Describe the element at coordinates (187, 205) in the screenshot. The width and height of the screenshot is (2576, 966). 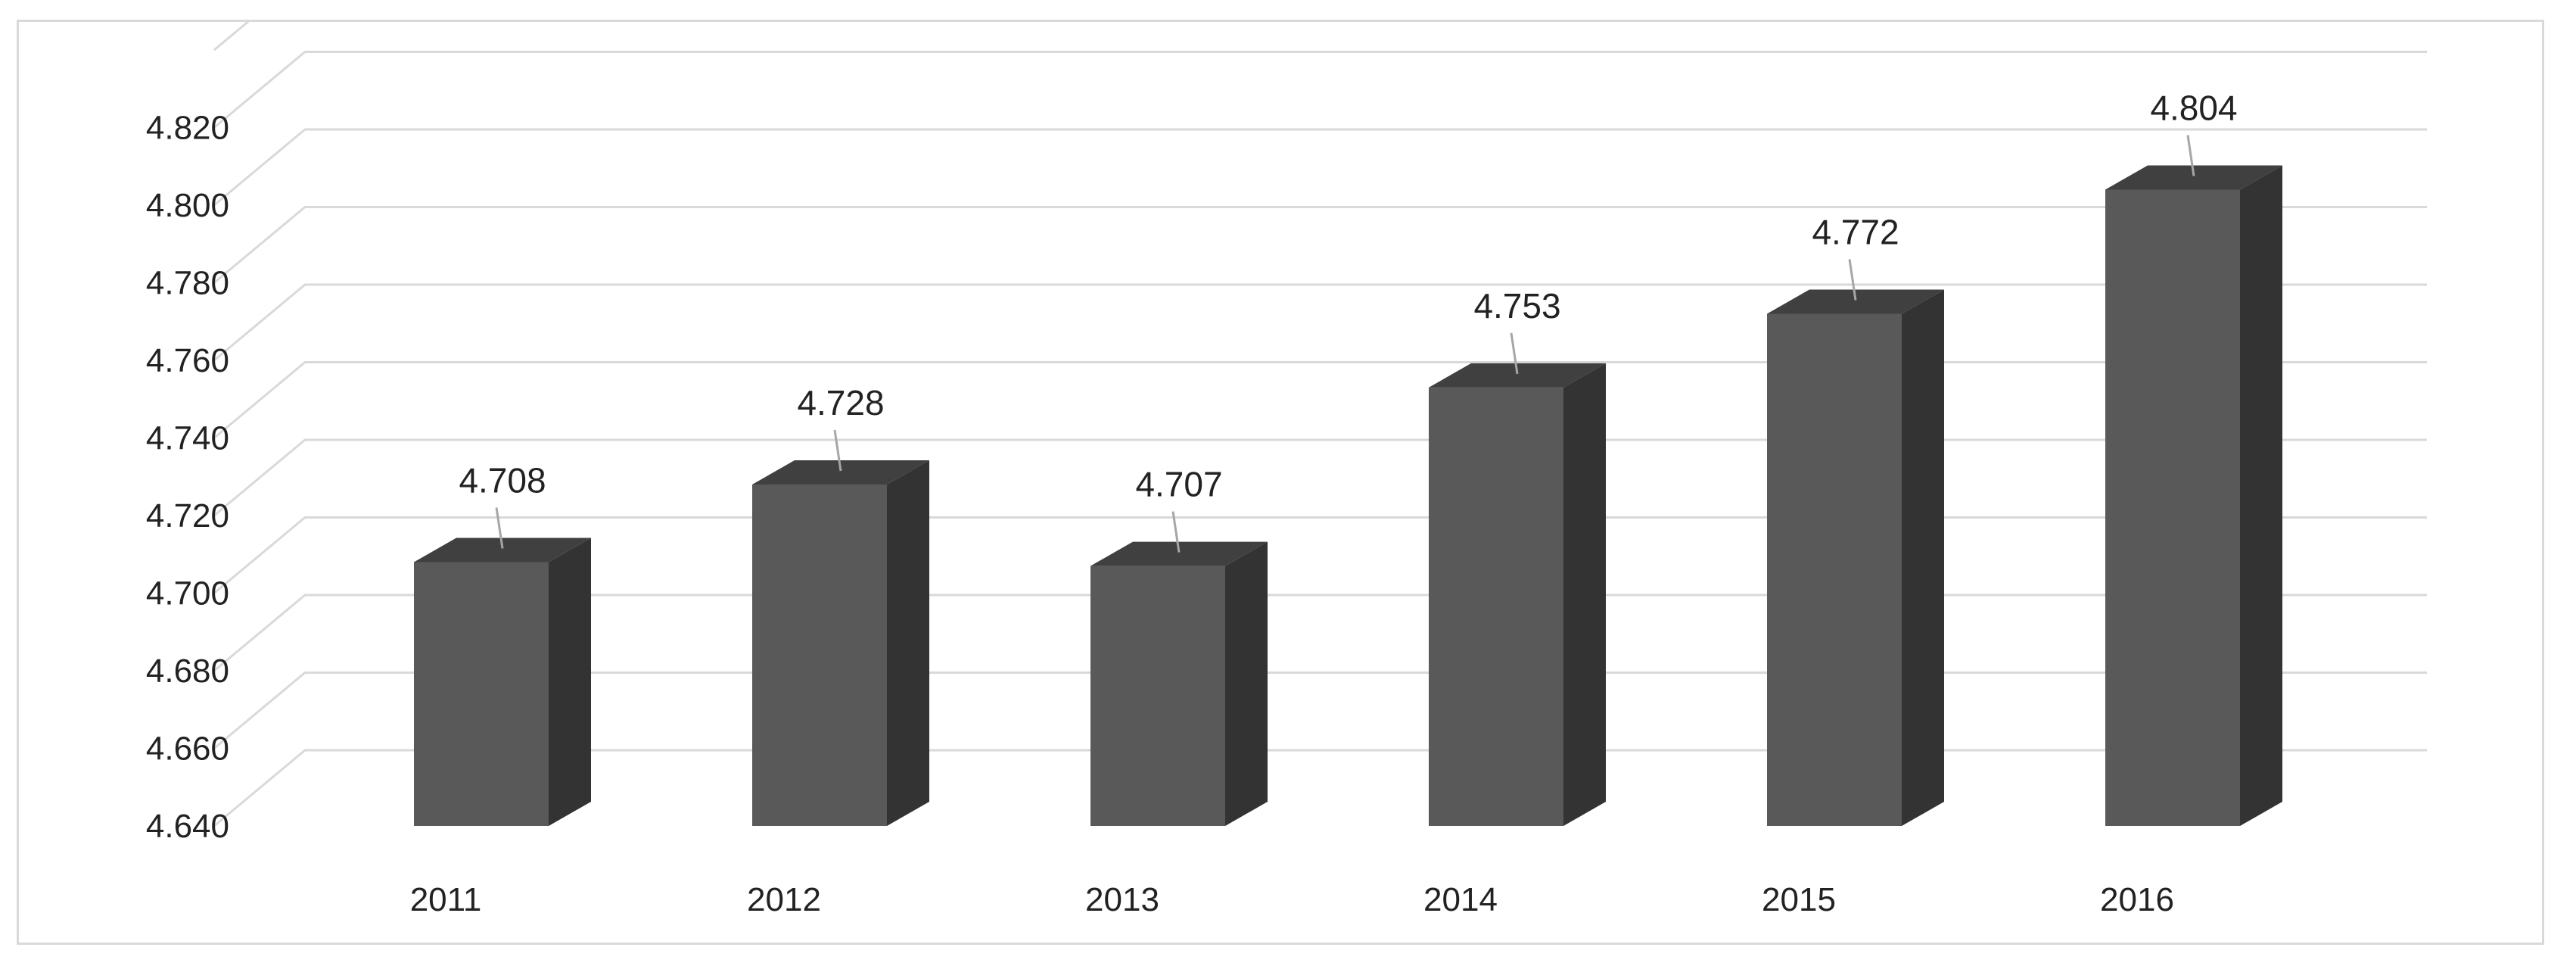
I see `y-tick-label: 4.800` at that location.